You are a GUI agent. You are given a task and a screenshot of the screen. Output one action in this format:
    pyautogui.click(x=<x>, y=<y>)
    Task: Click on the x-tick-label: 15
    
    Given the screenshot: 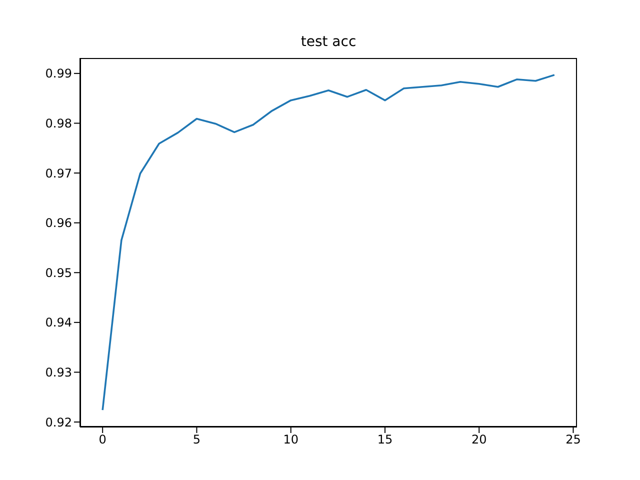 What is the action you would take?
    pyautogui.click(x=385, y=439)
    